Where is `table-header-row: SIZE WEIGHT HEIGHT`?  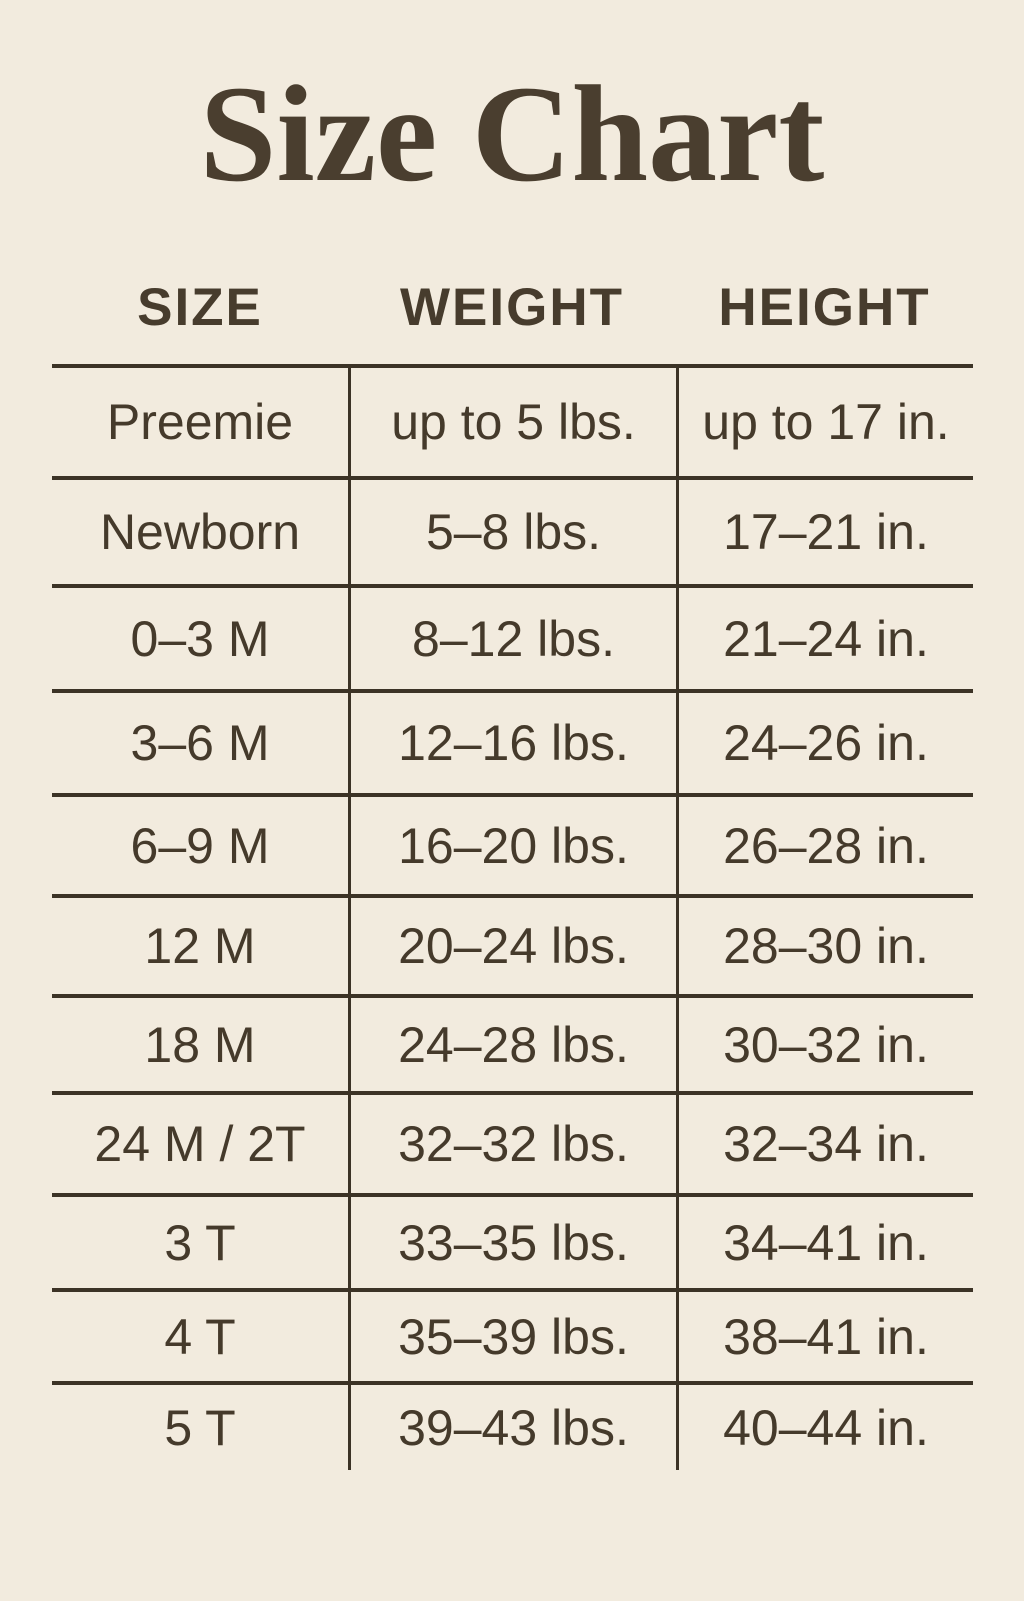 table-header-row: SIZE WEIGHT HEIGHT is located at coordinates (512, 307).